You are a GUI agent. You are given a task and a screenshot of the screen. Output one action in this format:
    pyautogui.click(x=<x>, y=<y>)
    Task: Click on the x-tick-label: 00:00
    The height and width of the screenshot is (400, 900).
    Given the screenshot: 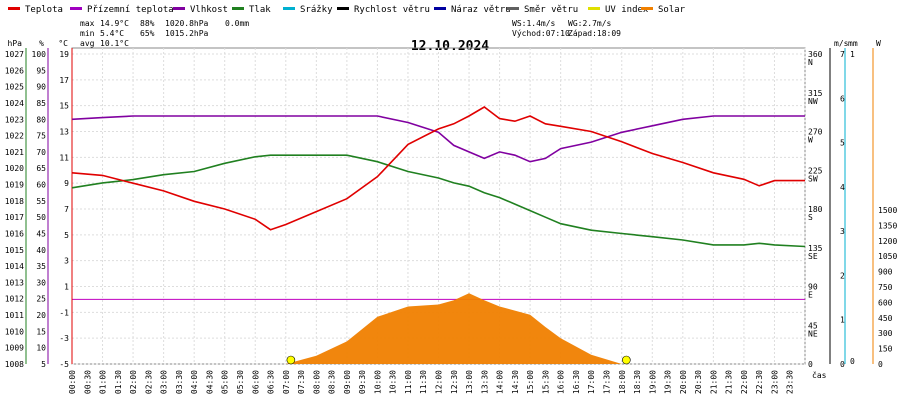 What is the action you would take?
    pyautogui.click(x=72, y=382)
    